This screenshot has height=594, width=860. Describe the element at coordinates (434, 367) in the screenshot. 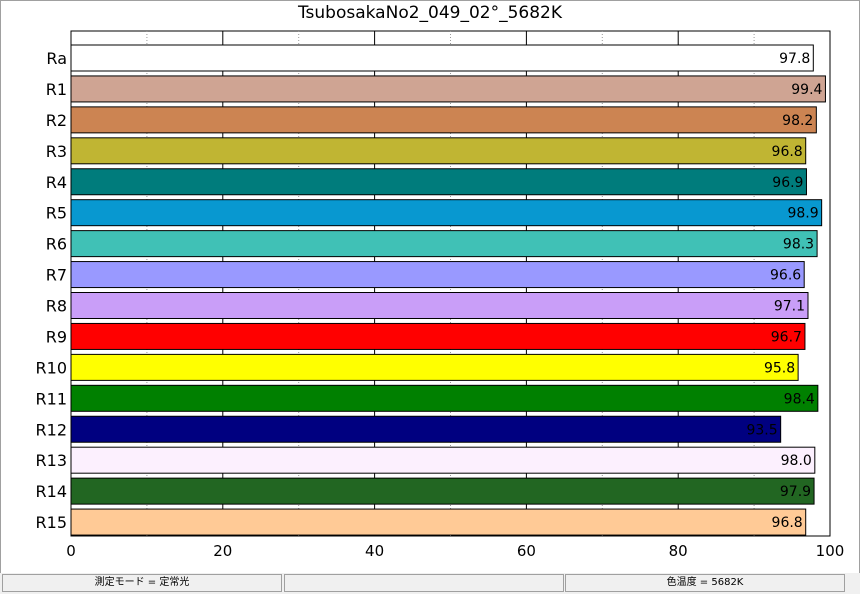

I see `bar-r10` at that location.